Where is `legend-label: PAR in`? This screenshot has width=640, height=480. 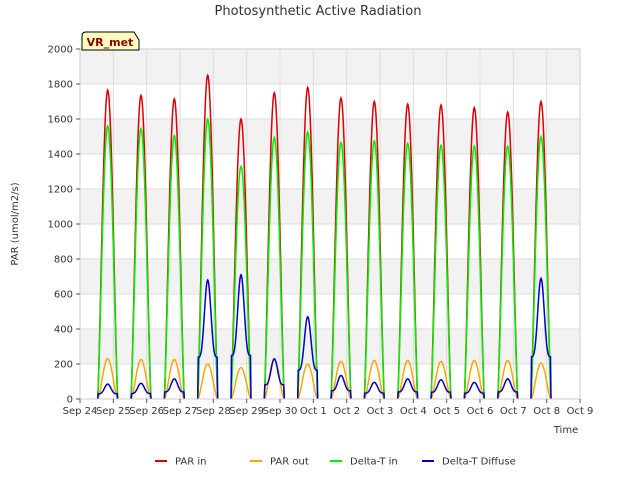
legend-label: PAR in is located at coordinates (190, 462).